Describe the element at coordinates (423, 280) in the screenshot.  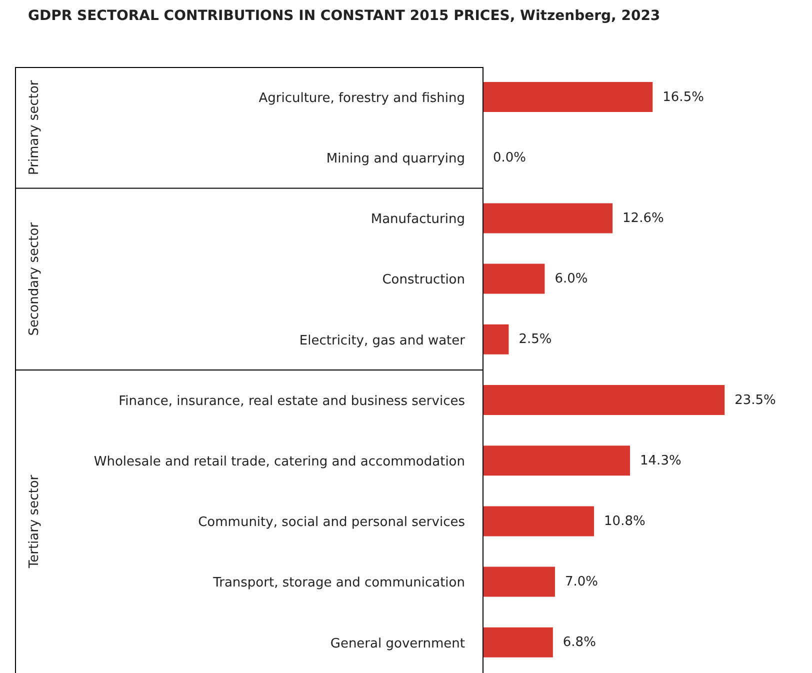
I see `y-tick-label: Construction` at that location.